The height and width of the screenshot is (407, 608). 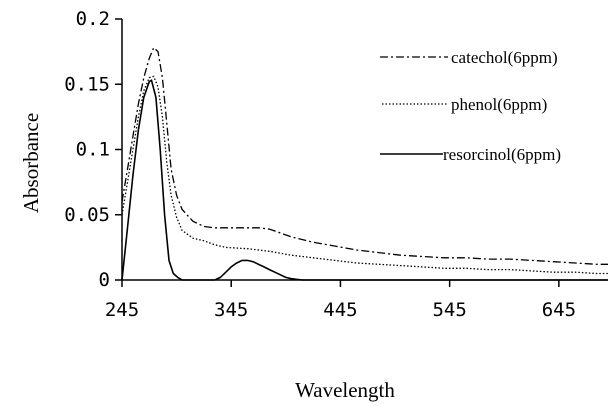 What do you see at coordinates (87, 215) in the screenshot?
I see `y-tick-label: 0.05` at bounding box center [87, 215].